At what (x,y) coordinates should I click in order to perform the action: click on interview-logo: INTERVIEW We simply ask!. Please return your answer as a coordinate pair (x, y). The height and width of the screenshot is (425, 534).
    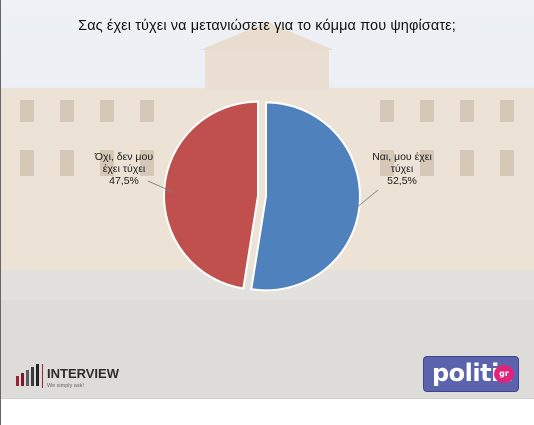
    Looking at the image, I should click on (68, 376).